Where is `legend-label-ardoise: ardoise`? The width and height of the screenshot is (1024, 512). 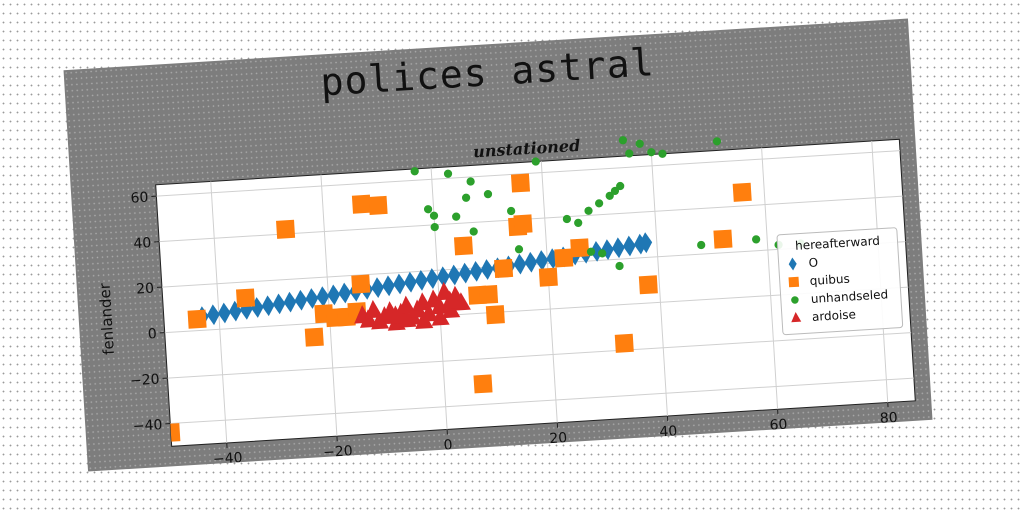 legend-label-ardoise: ardoise is located at coordinates (834, 315).